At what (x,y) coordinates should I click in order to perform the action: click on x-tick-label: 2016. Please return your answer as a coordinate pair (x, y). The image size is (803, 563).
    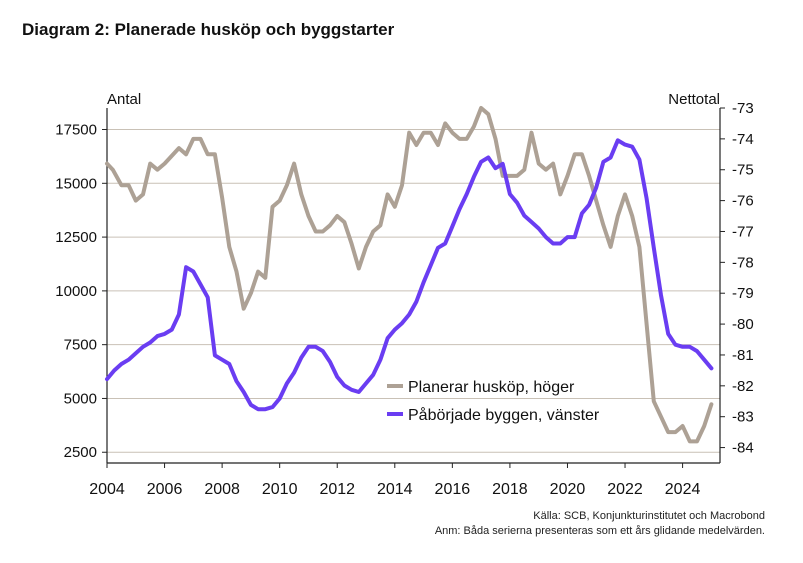
    Looking at the image, I should click on (453, 489).